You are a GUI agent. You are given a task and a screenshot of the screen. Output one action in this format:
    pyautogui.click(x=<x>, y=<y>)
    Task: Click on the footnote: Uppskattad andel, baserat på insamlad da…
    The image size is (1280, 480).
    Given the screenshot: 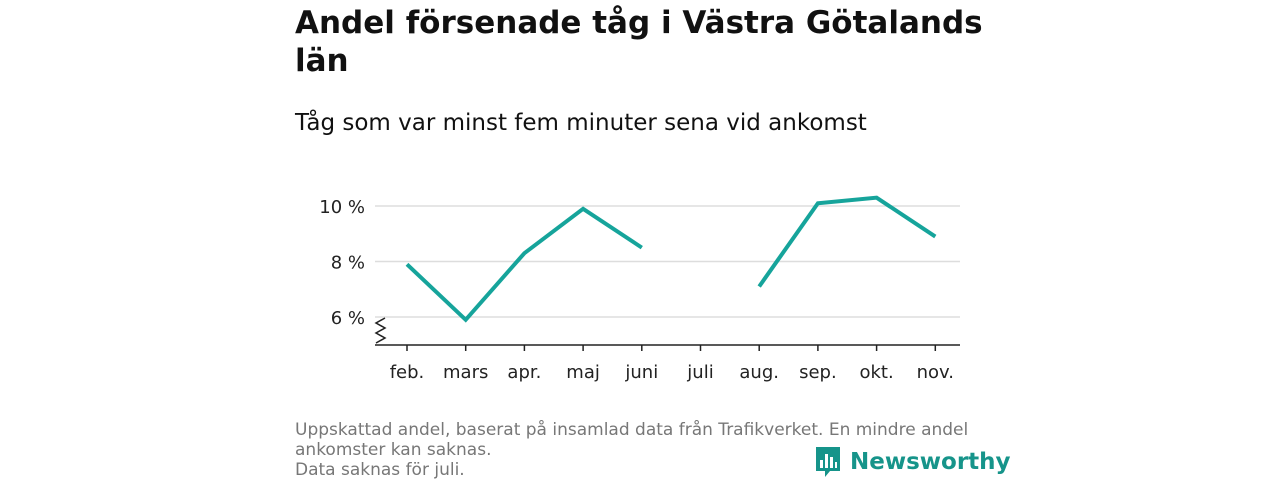 What is the action you would take?
    pyautogui.click(x=640, y=450)
    